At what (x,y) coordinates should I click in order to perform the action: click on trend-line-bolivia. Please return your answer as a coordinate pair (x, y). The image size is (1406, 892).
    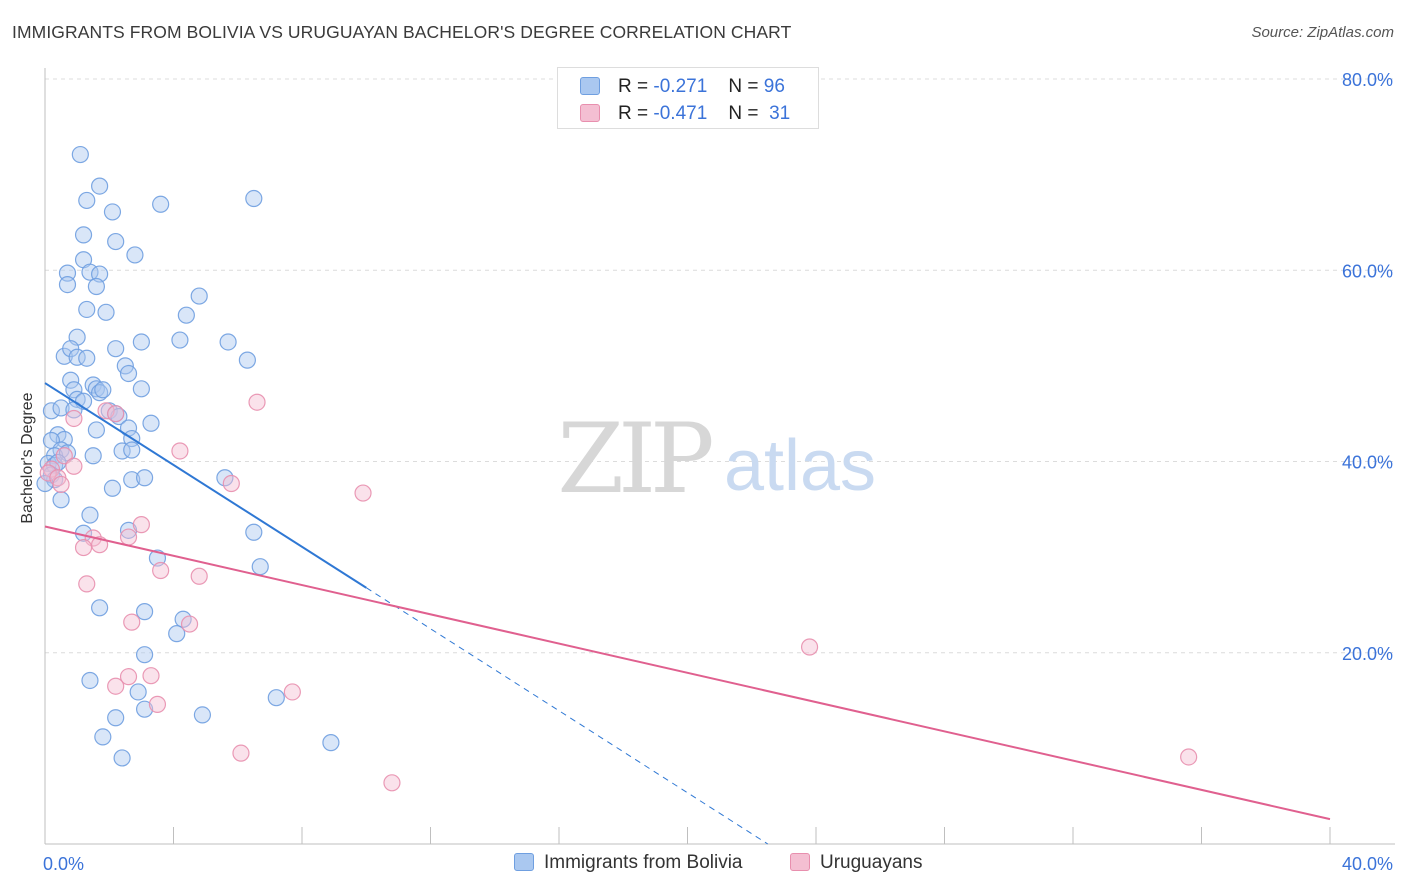
    Looking at the image, I should click on (205, 485).